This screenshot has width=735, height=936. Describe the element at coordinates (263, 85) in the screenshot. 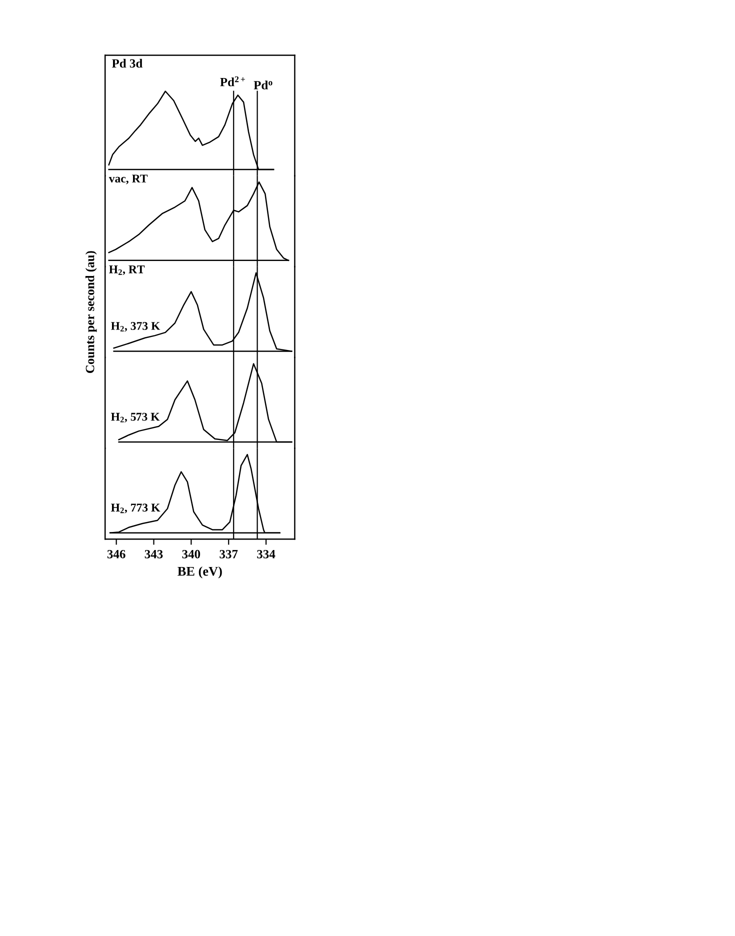

I see `ref-line-label: Pd$^{o}$` at that location.